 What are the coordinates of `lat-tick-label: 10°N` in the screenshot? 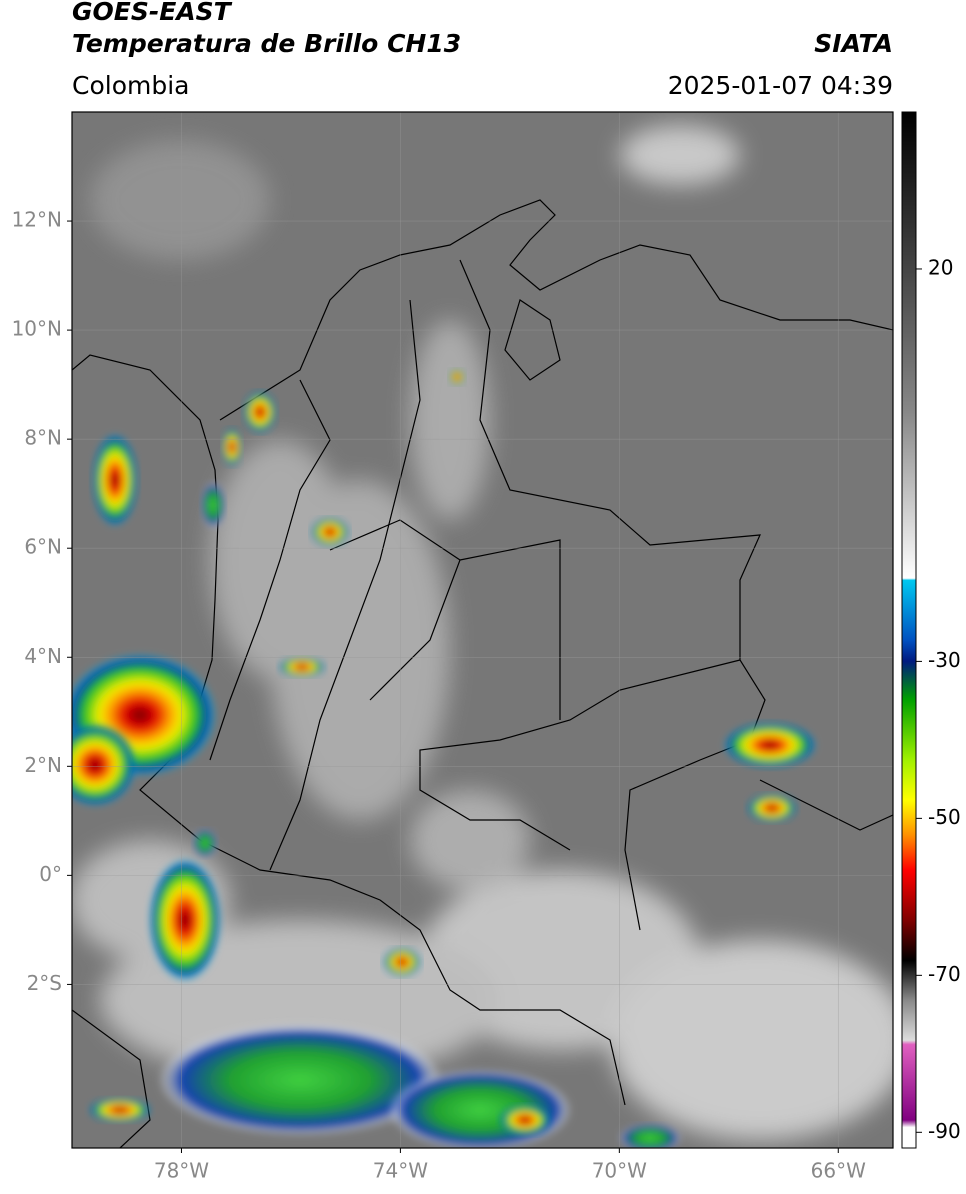 It's located at (37, 329).